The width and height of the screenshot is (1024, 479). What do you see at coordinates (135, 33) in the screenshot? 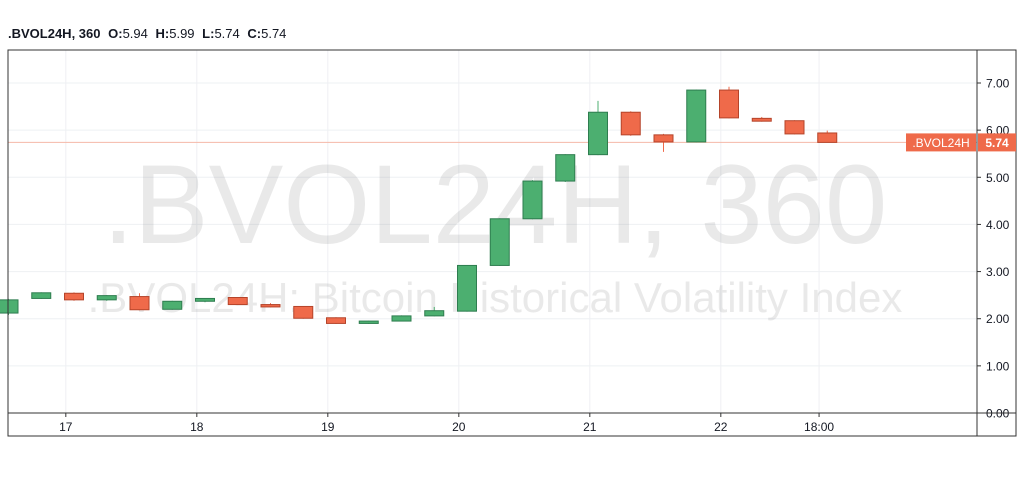
I see `legend-open-value: 5.94` at bounding box center [135, 33].